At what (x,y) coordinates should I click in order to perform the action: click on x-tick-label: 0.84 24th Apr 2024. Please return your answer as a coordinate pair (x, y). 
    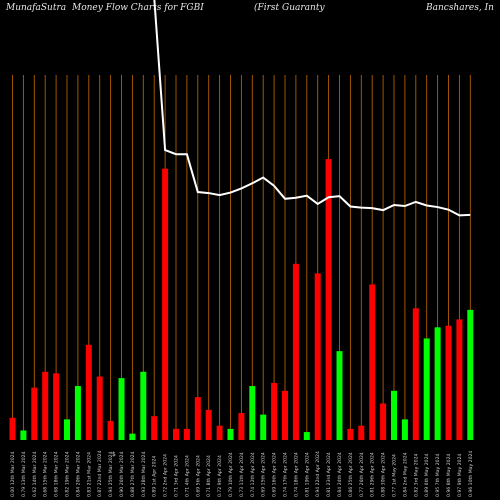
    Looking at the image, I should click on (340, 474).